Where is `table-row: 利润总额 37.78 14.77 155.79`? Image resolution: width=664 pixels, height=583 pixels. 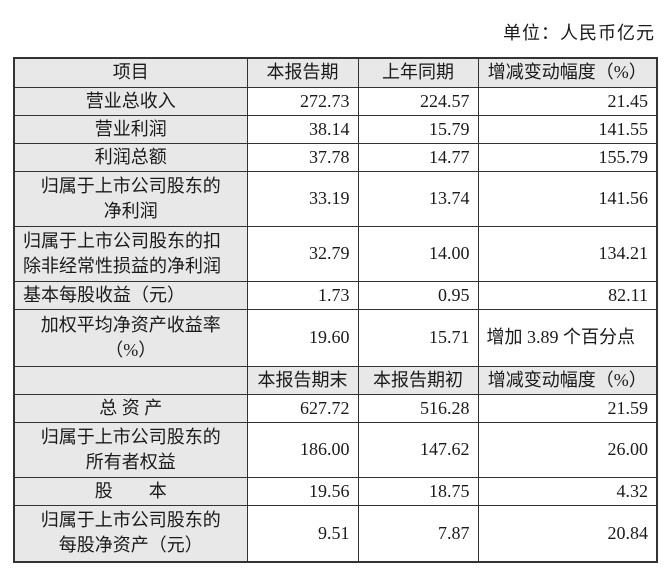 table-row: 利润总额 37.78 14.77 155.79 is located at coordinates (335, 157).